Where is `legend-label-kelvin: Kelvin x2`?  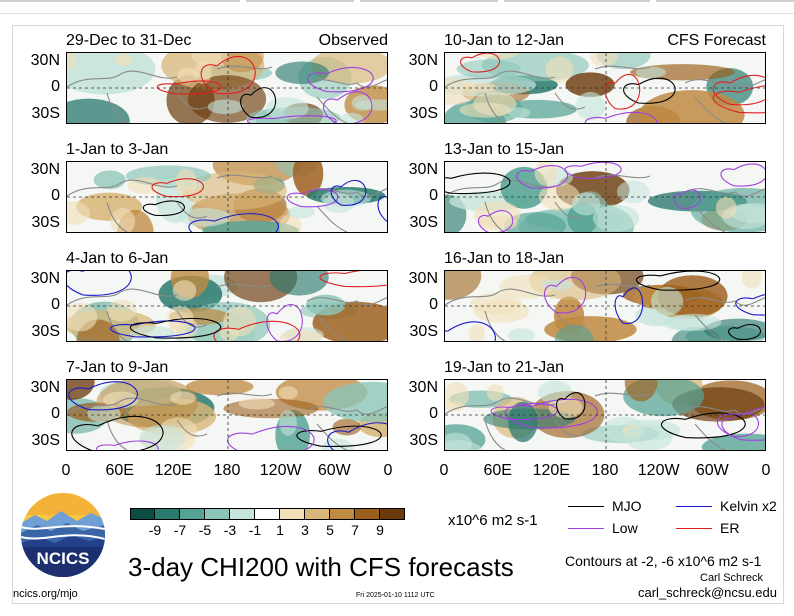
legend-label-kelvin: Kelvin x2 is located at coordinates (748, 506).